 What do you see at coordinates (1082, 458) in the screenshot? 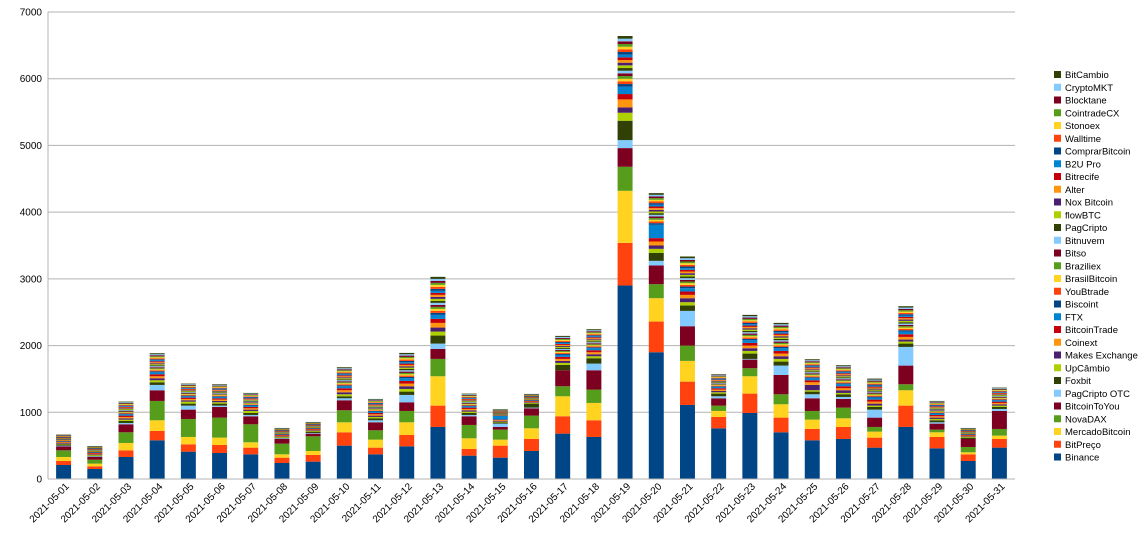
I see `legend-label: Binance` at bounding box center [1082, 458].